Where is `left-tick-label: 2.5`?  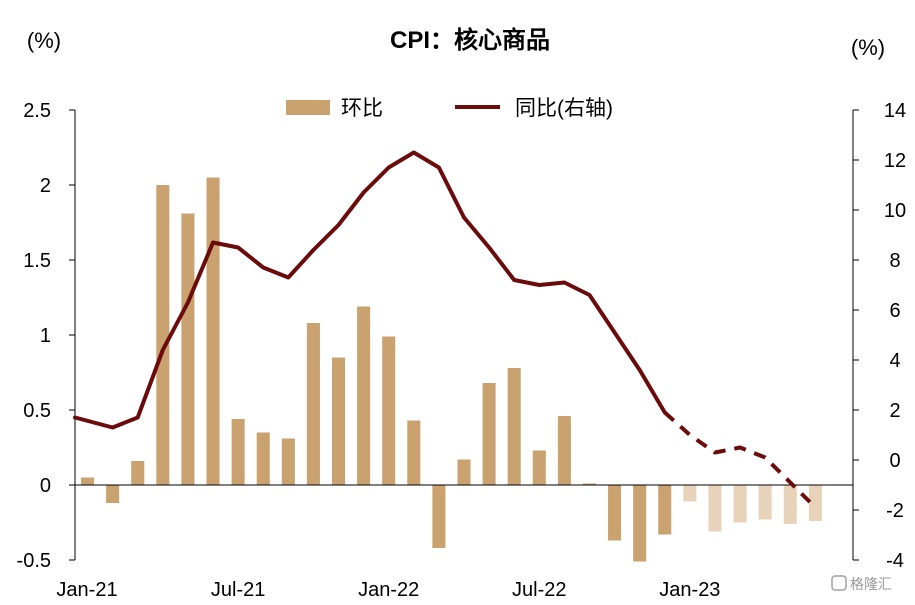
left-tick-label: 2.5 is located at coordinates (37, 111).